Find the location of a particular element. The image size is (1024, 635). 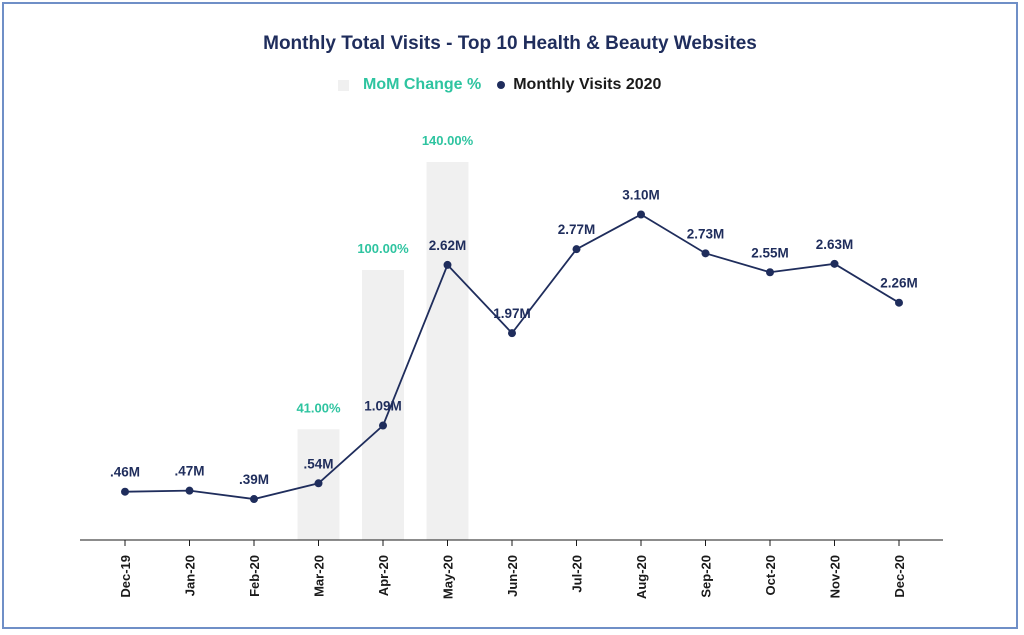

data-label-monthly-visits-Apr-20: 1.09M is located at coordinates (383, 406).